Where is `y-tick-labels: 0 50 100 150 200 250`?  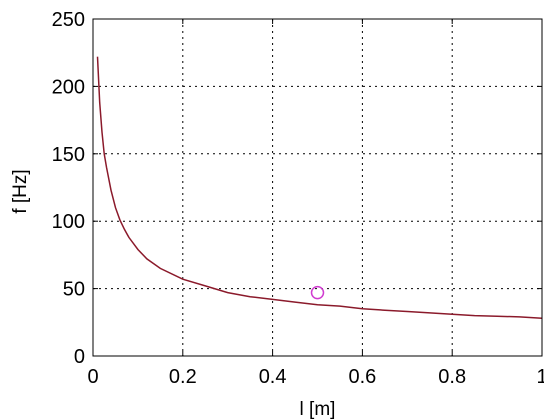
y-tick-labels: 0 50 100 150 200 250 is located at coordinates (68, 188).